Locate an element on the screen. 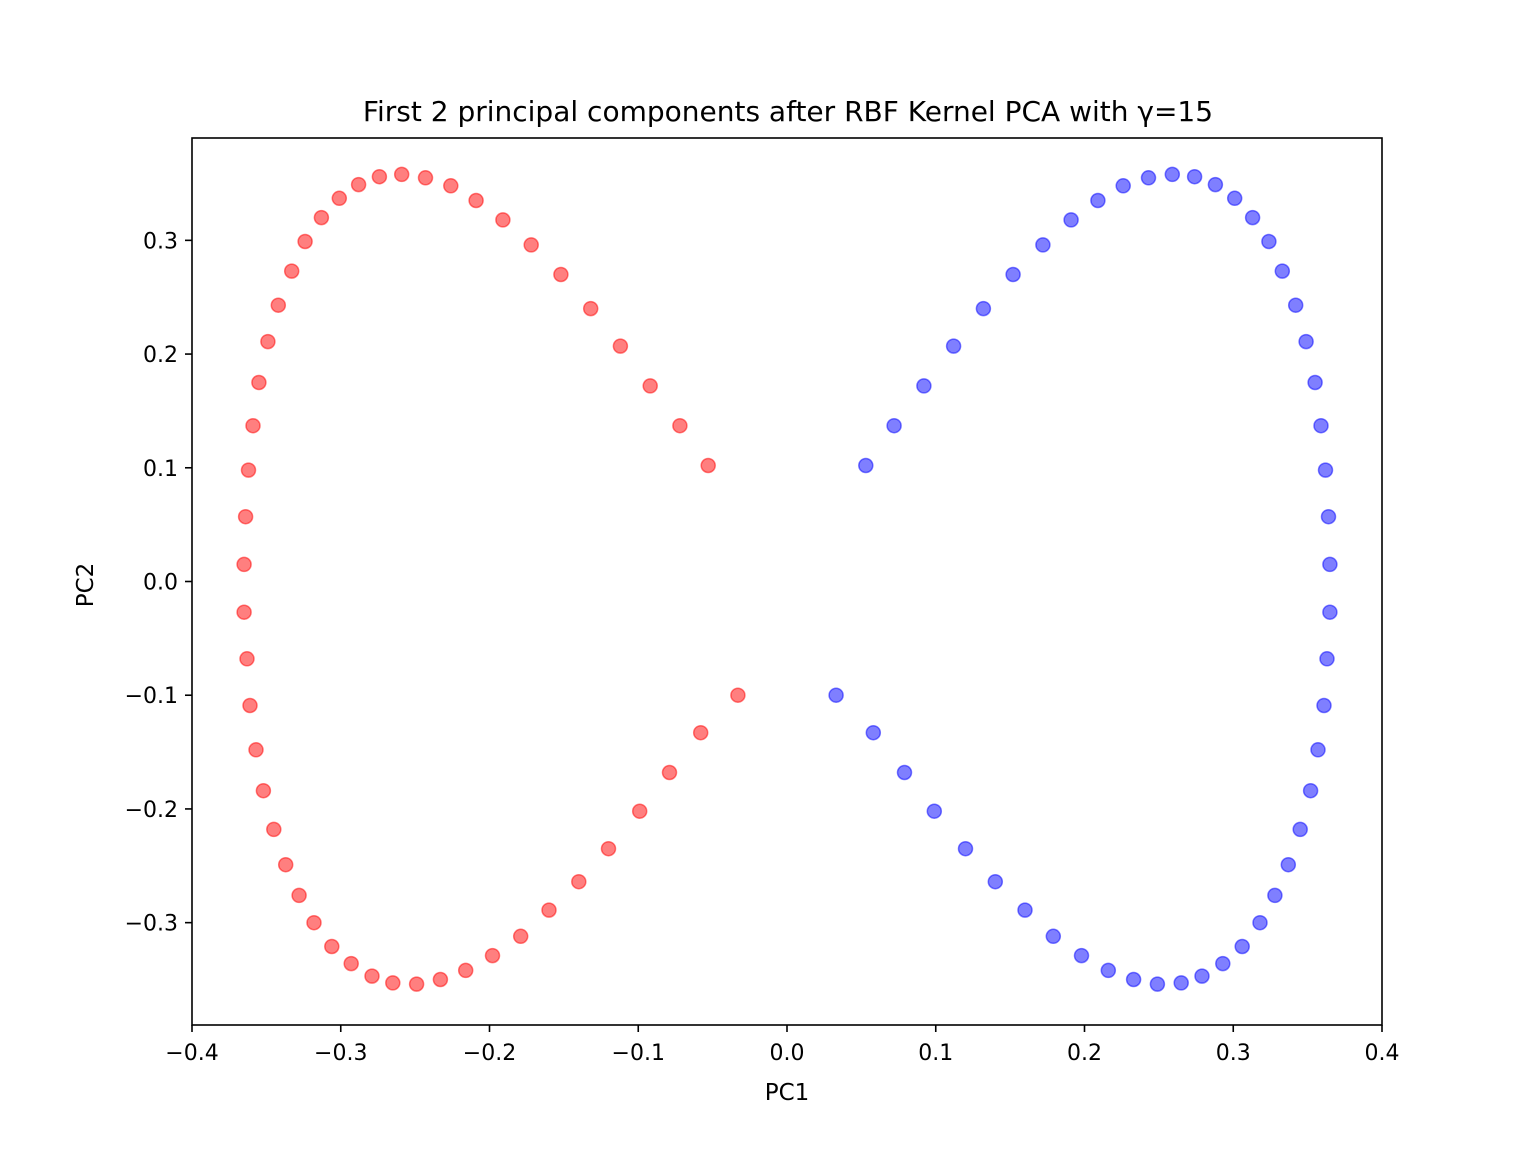 The image size is (1536, 1152). y-tick-label: −0.1 is located at coordinates (151, 696).